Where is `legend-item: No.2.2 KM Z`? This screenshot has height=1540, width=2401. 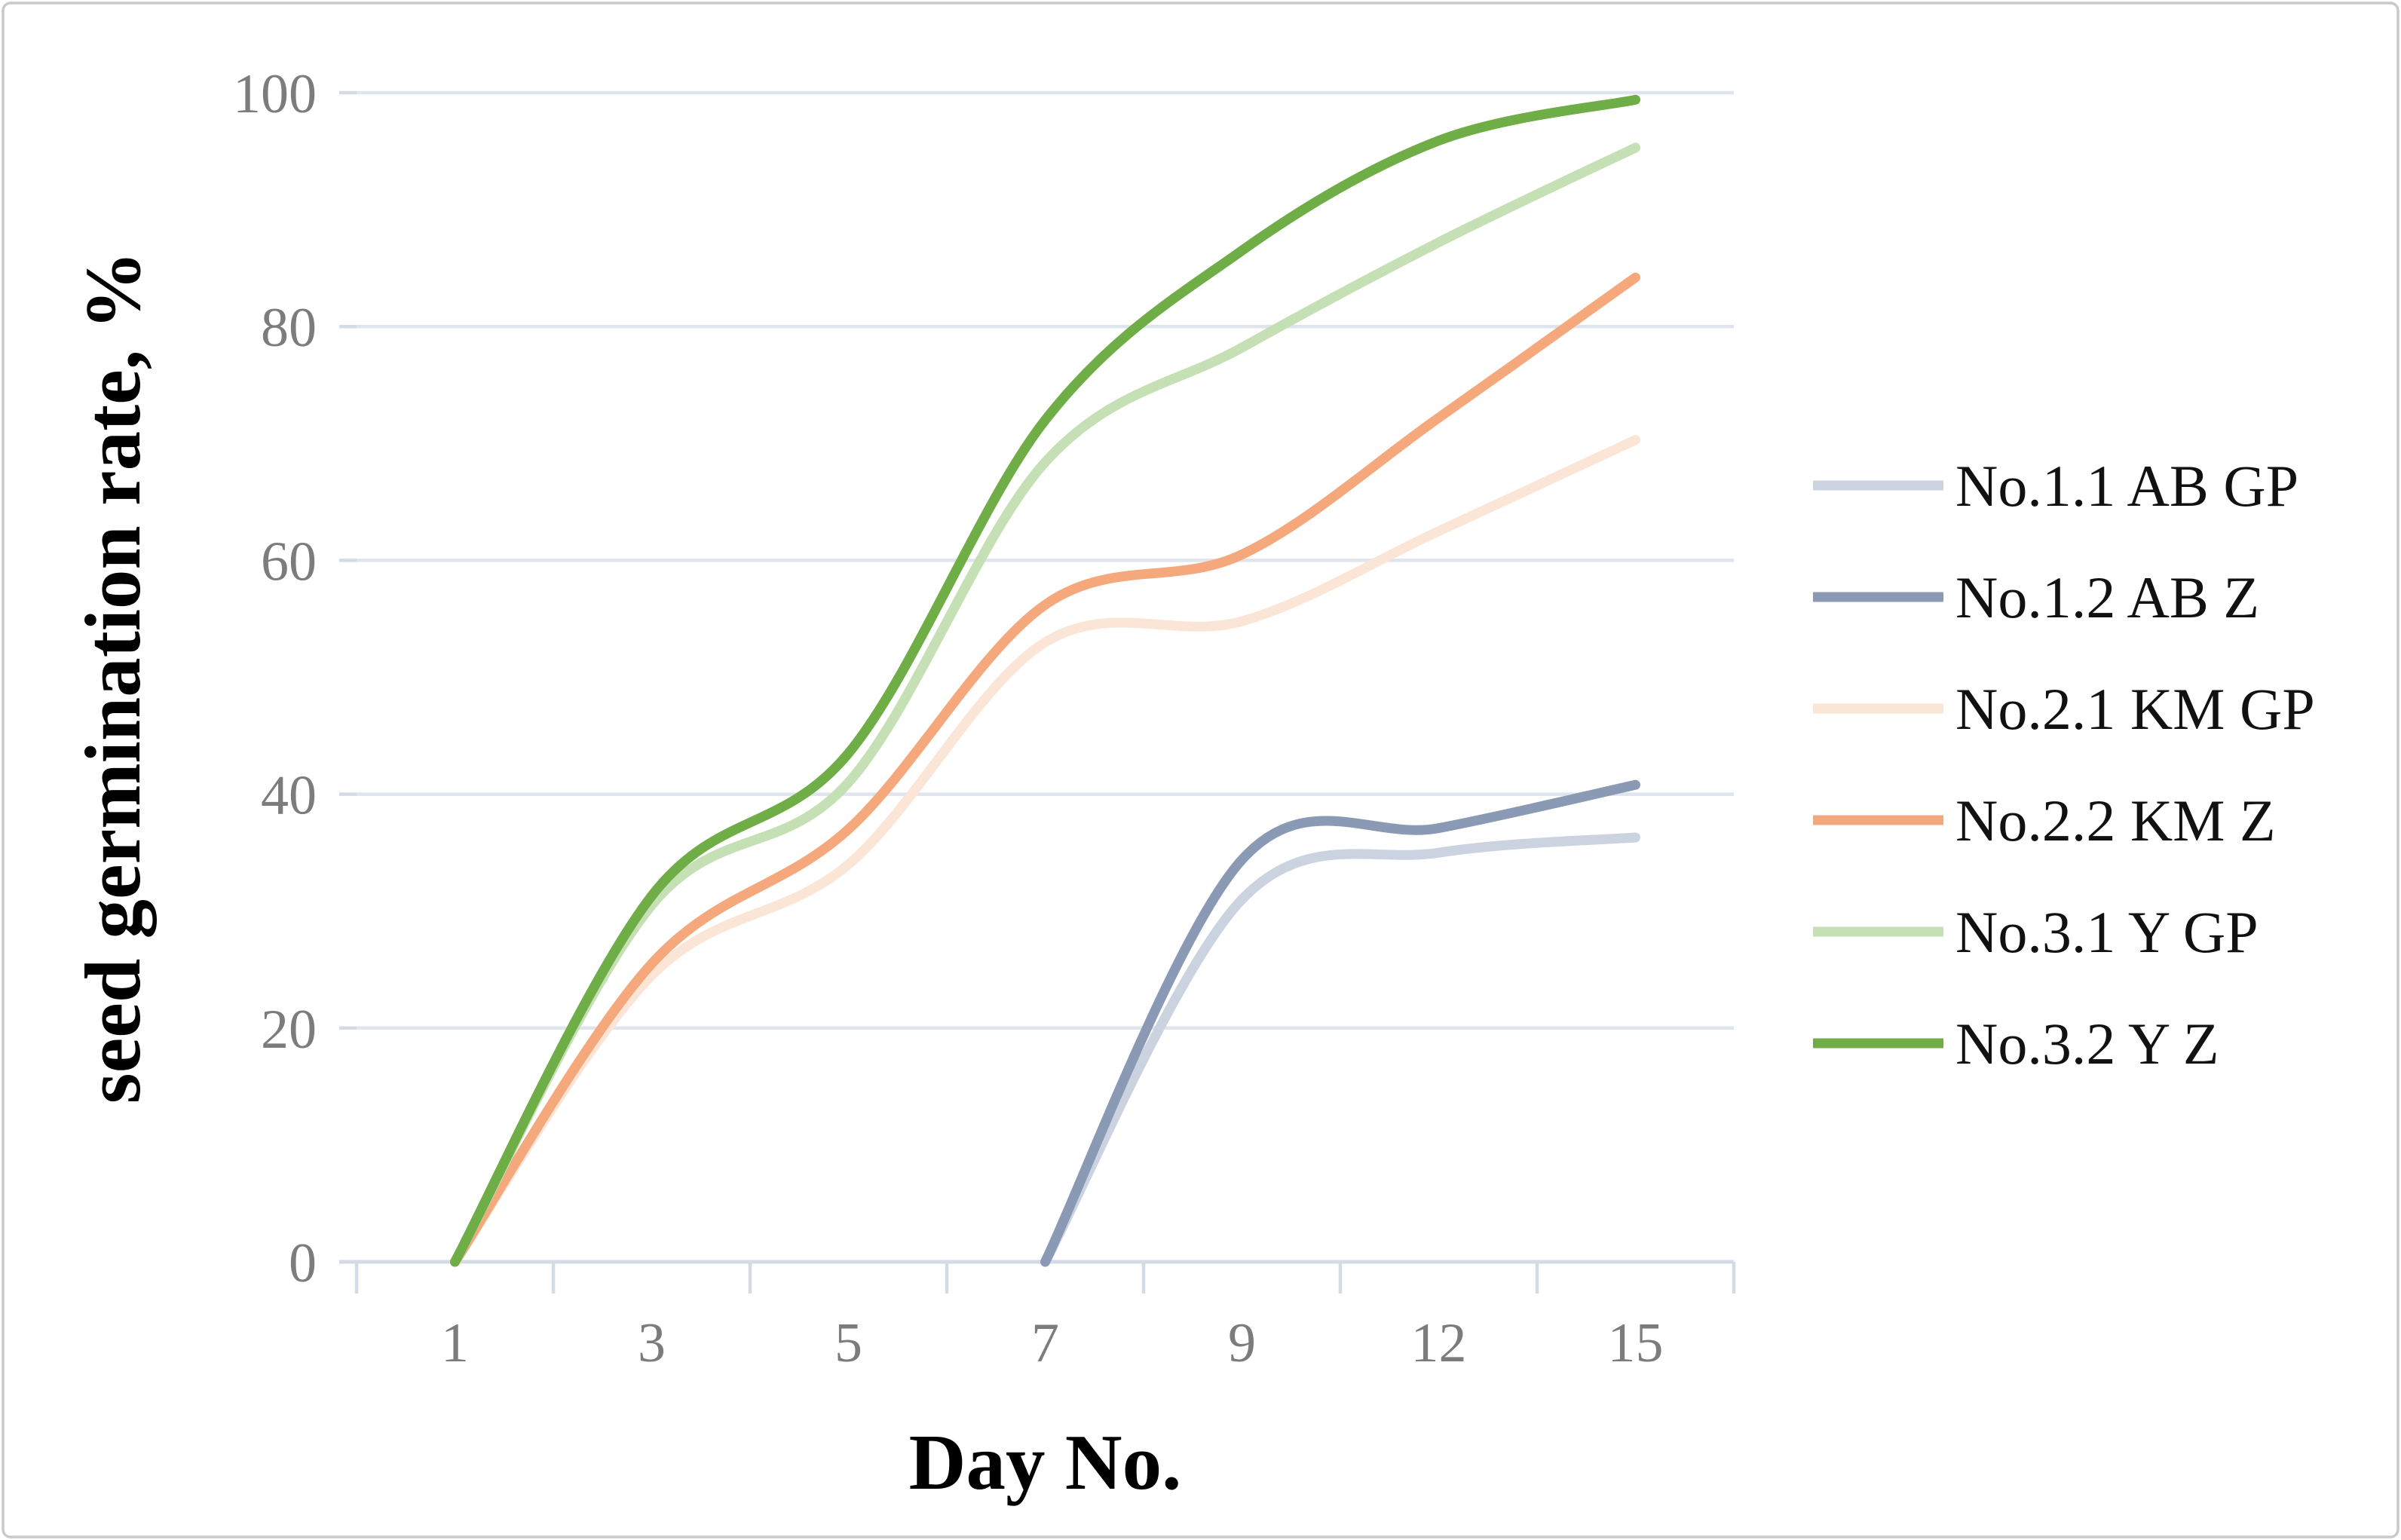
legend-item: No.2.2 KM Z is located at coordinates (2044, 820).